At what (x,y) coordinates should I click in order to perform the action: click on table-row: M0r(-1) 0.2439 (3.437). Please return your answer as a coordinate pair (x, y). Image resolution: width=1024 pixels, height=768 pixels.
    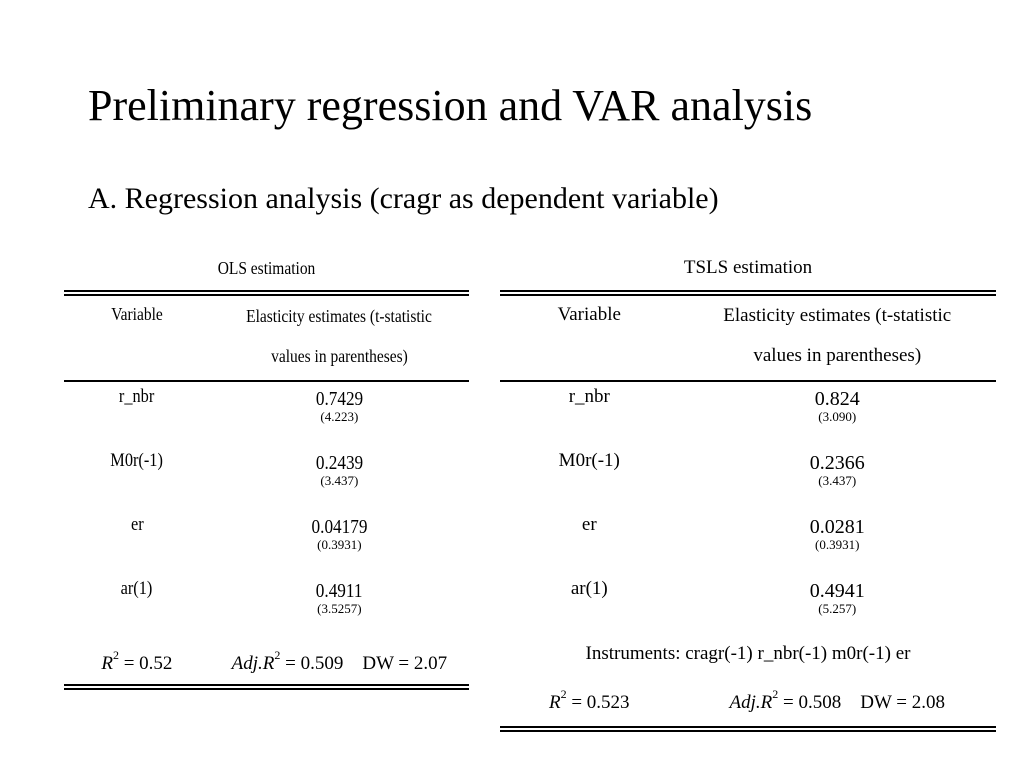
    Looking at the image, I should click on (266, 478).